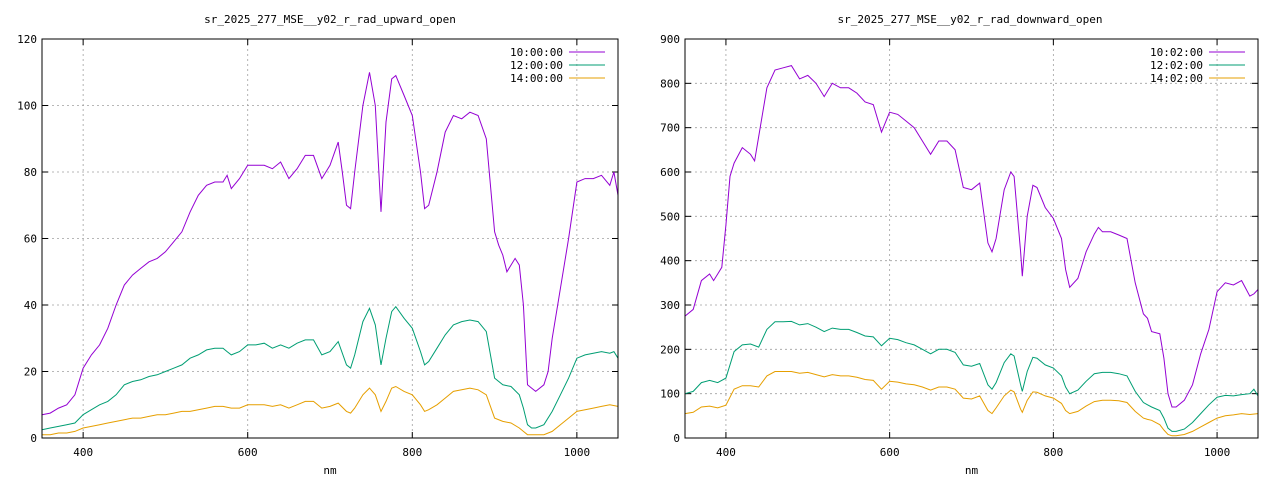 Image resolution: width=1280 pixels, height=480 pixels. Describe the element at coordinates (670, 349) in the screenshot. I see `y-tick-label: 200` at that location.